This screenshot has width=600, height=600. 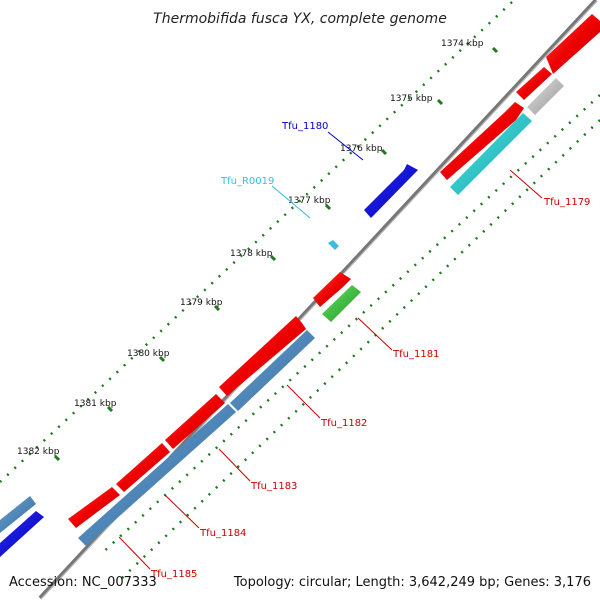 I want to click on tfu-1180-leader, so click(x=345, y=146).